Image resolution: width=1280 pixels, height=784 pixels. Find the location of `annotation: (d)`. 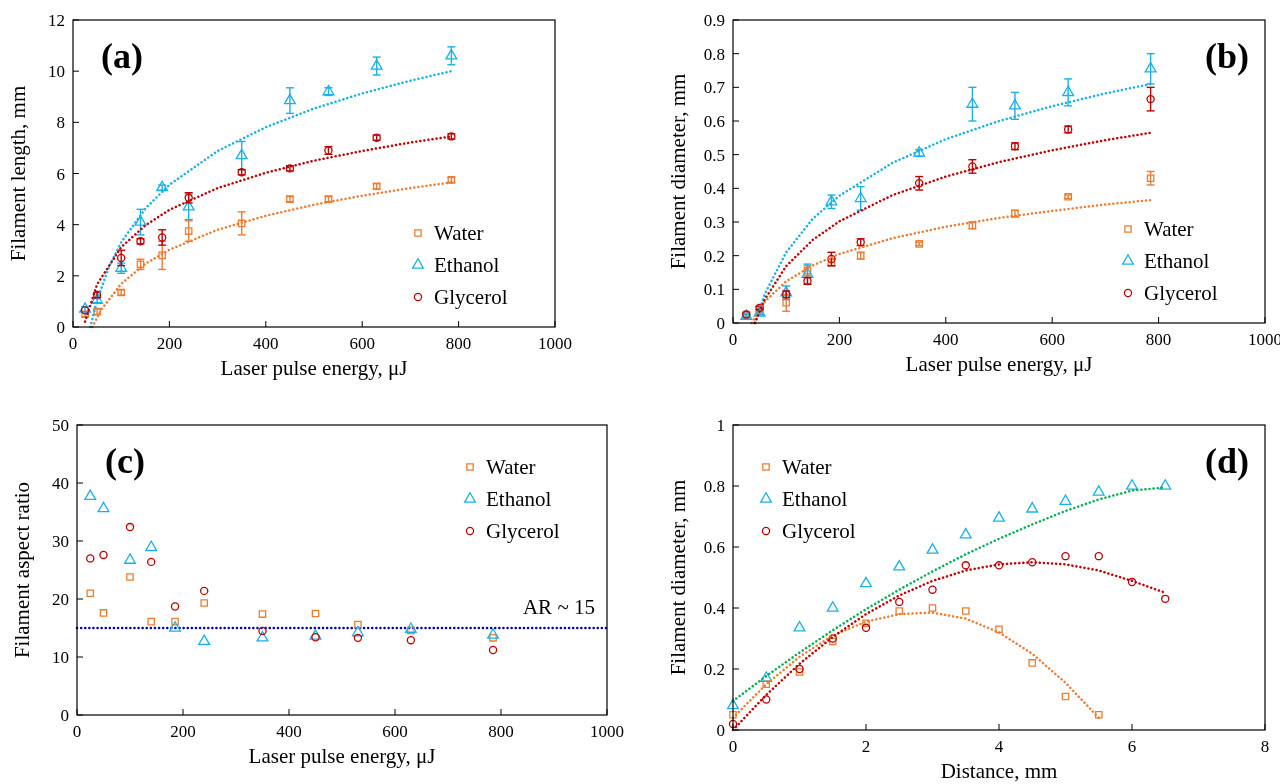

annotation: (d) is located at coordinates (1227, 461).